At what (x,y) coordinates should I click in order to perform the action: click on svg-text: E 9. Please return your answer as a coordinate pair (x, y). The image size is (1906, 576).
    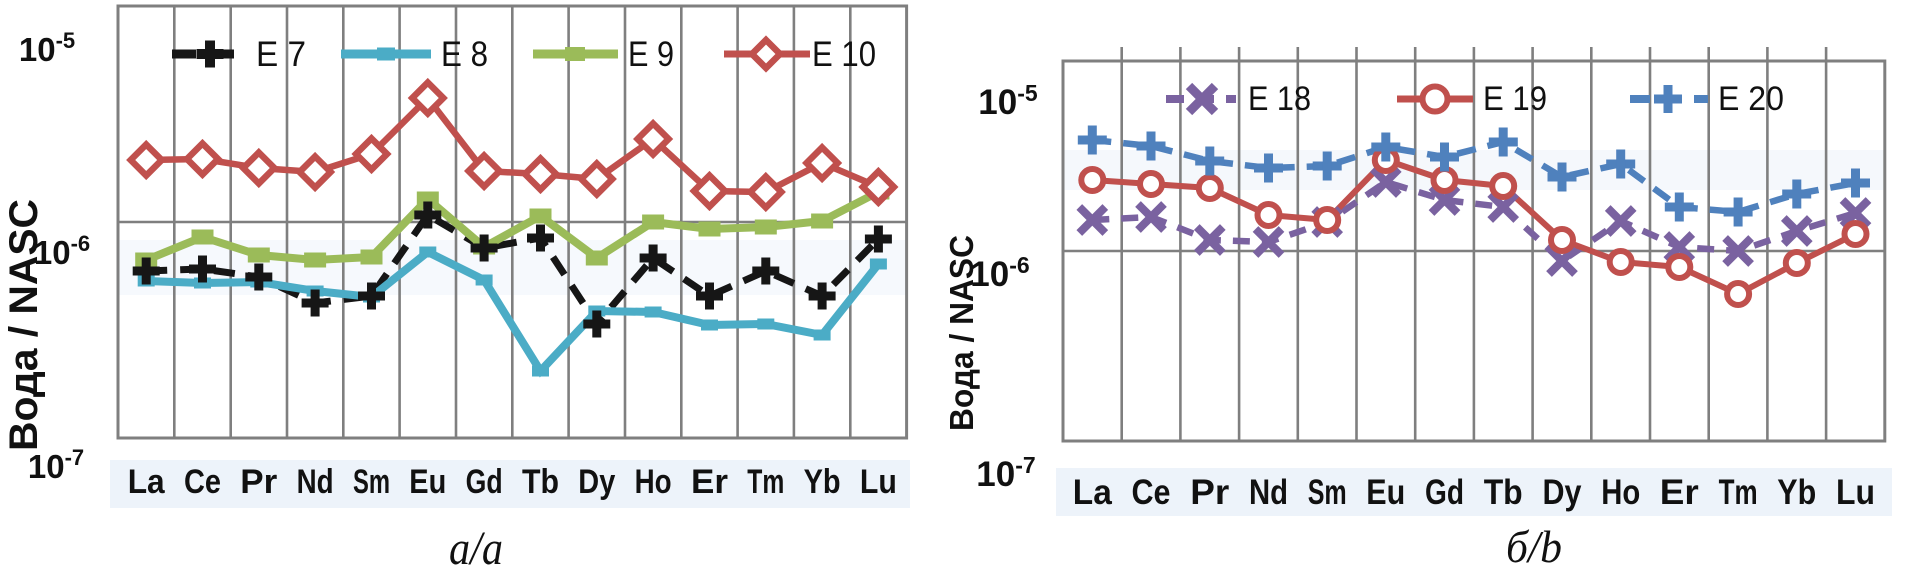
    Looking at the image, I should click on (651, 54).